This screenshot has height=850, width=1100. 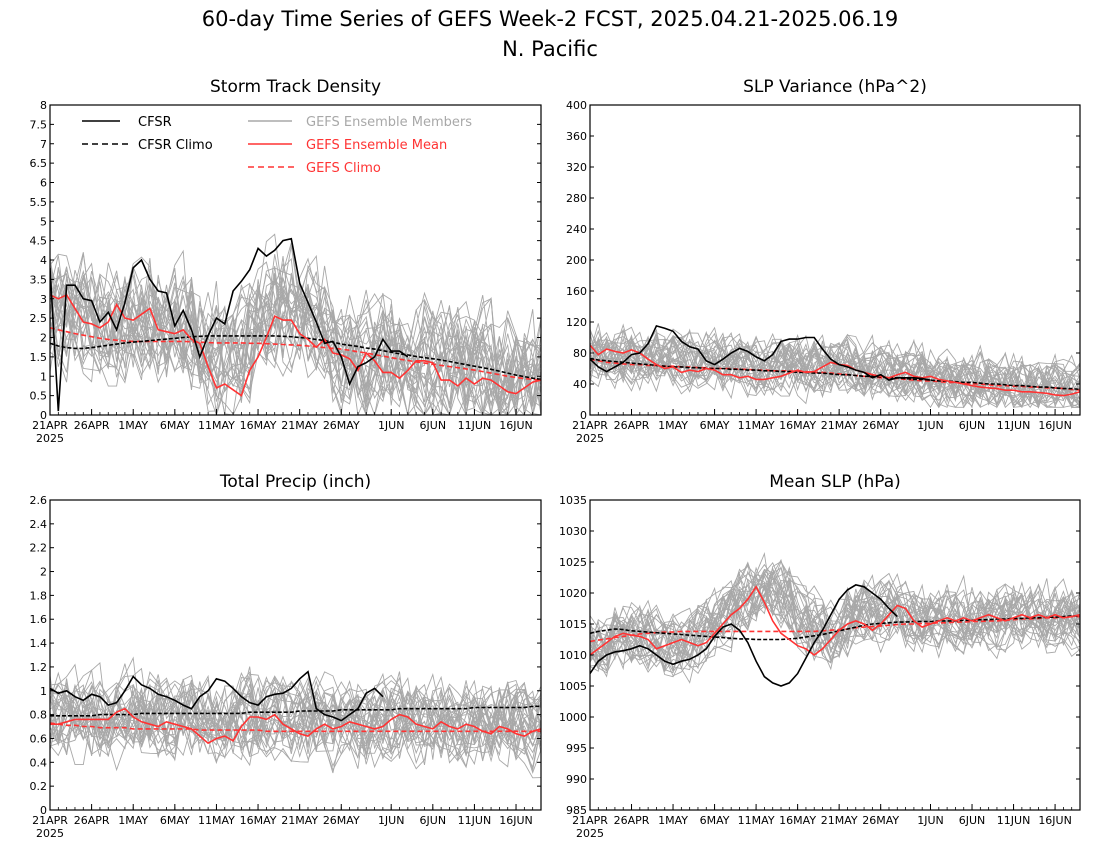 I want to click on storm-track-xtick-label: 6JUN, so click(x=433, y=425).